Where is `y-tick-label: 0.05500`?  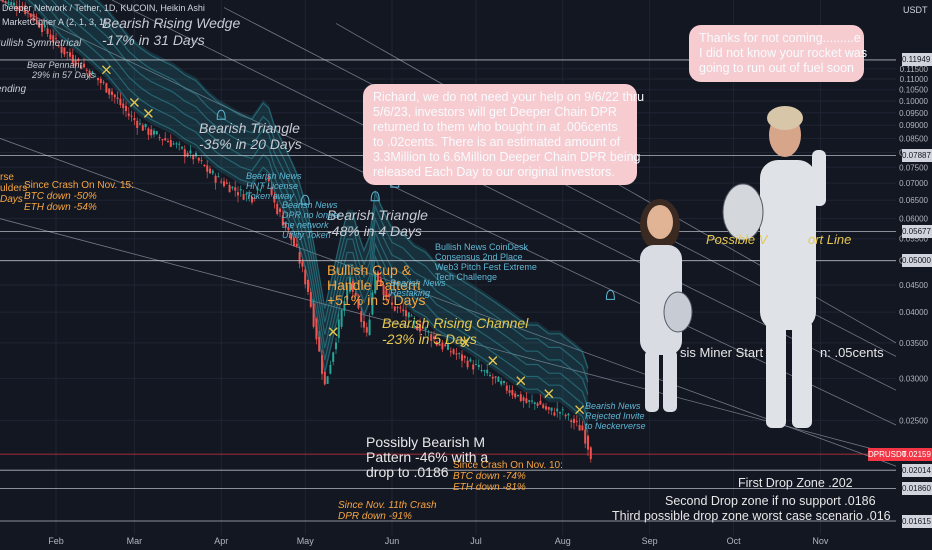
y-tick-label: 0.05500 is located at coordinates (913, 239).